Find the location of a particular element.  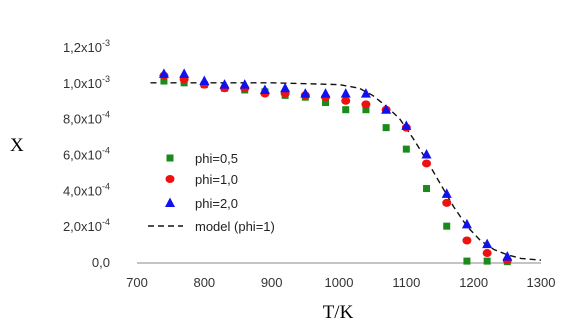

x-tick-label: 1000 is located at coordinates (339, 282).